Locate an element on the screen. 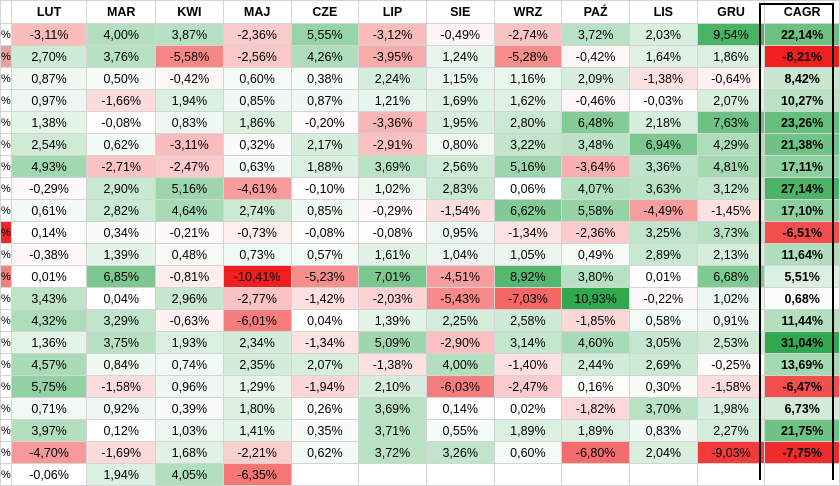 Image resolution: width=840 pixels, height=486 pixels. month-cell: 2,53% is located at coordinates (731, 342).